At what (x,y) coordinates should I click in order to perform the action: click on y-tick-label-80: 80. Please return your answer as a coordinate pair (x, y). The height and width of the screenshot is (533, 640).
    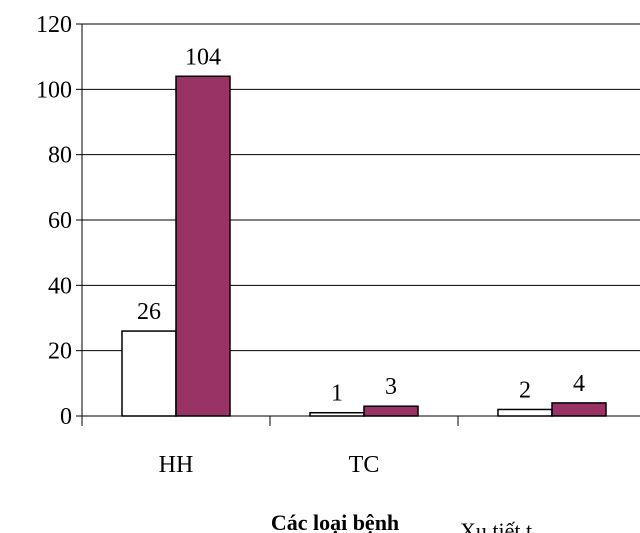
    Looking at the image, I should click on (60, 156).